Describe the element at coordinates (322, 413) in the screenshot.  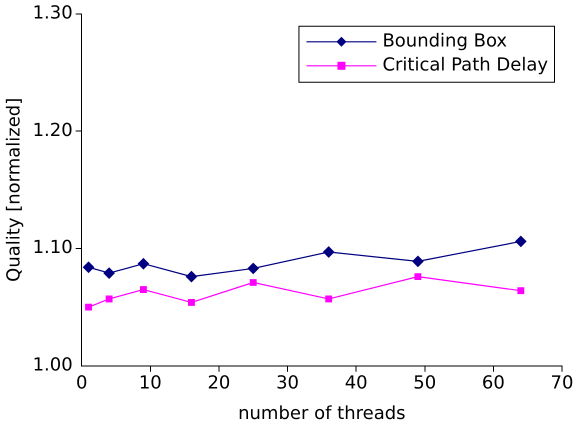
I see `x-axis-title: number of threads` at that location.